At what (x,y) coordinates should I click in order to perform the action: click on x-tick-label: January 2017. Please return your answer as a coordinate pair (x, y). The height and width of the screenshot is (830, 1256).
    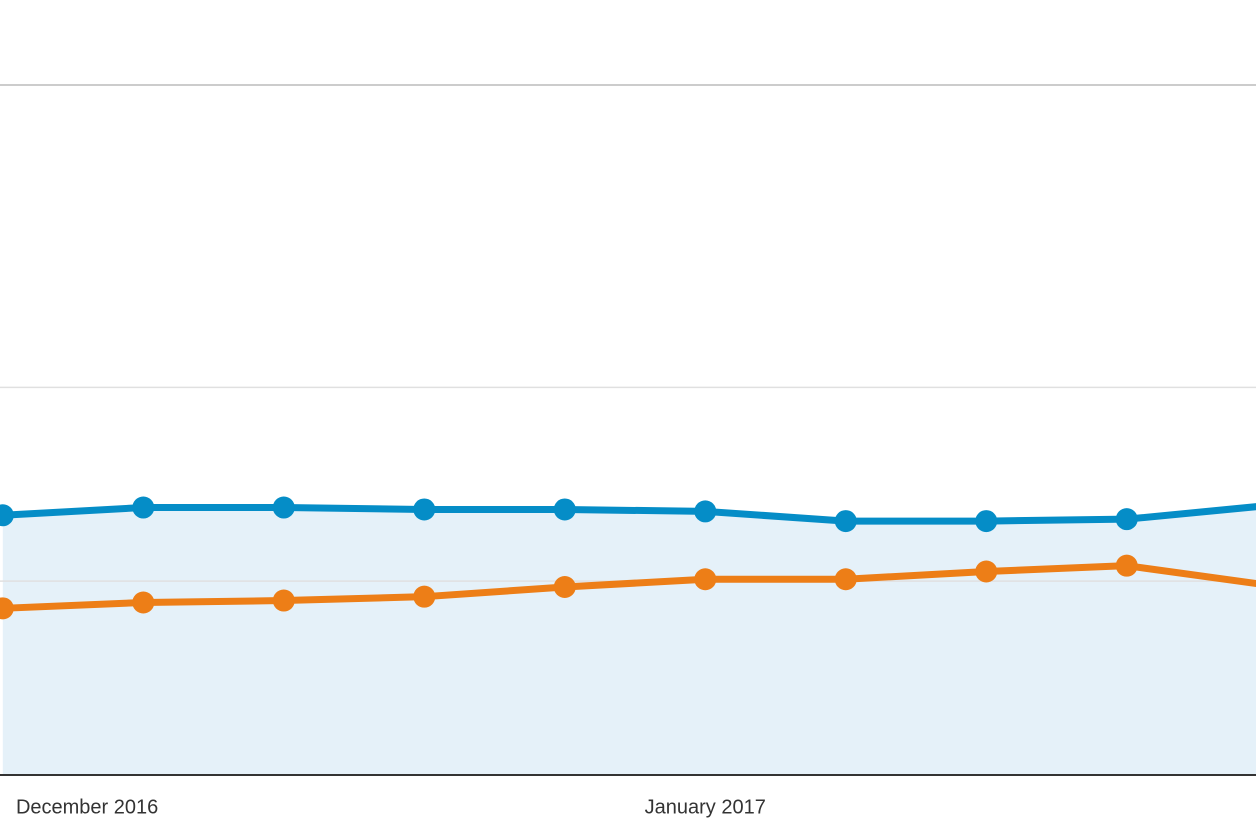
    Looking at the image, I should click on (705, 807).